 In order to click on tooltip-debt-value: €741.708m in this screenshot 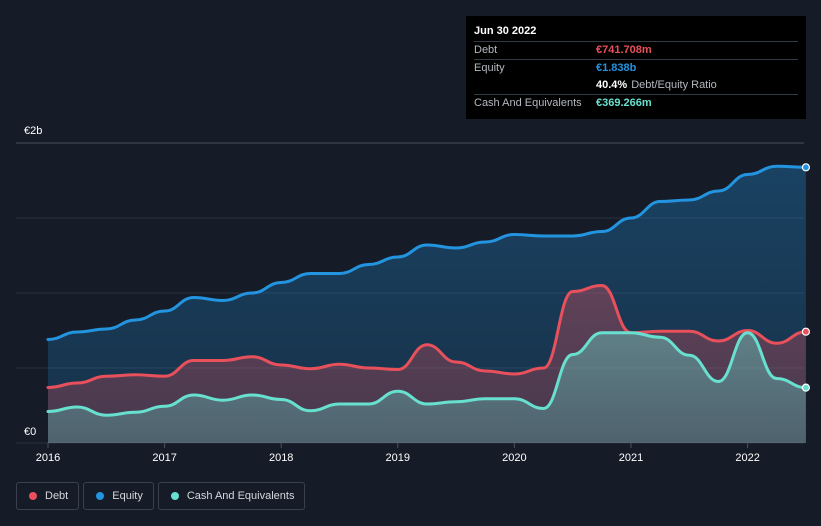, I will do `click(624, 50)`.